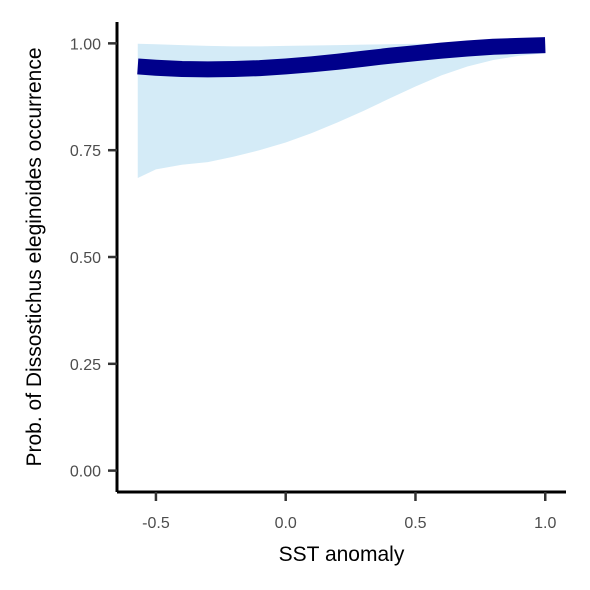  What do you see at coordinates (85, 365) in the screenshot?
I see `y-tick-label: 0.25` at bounding box center [85, 365].